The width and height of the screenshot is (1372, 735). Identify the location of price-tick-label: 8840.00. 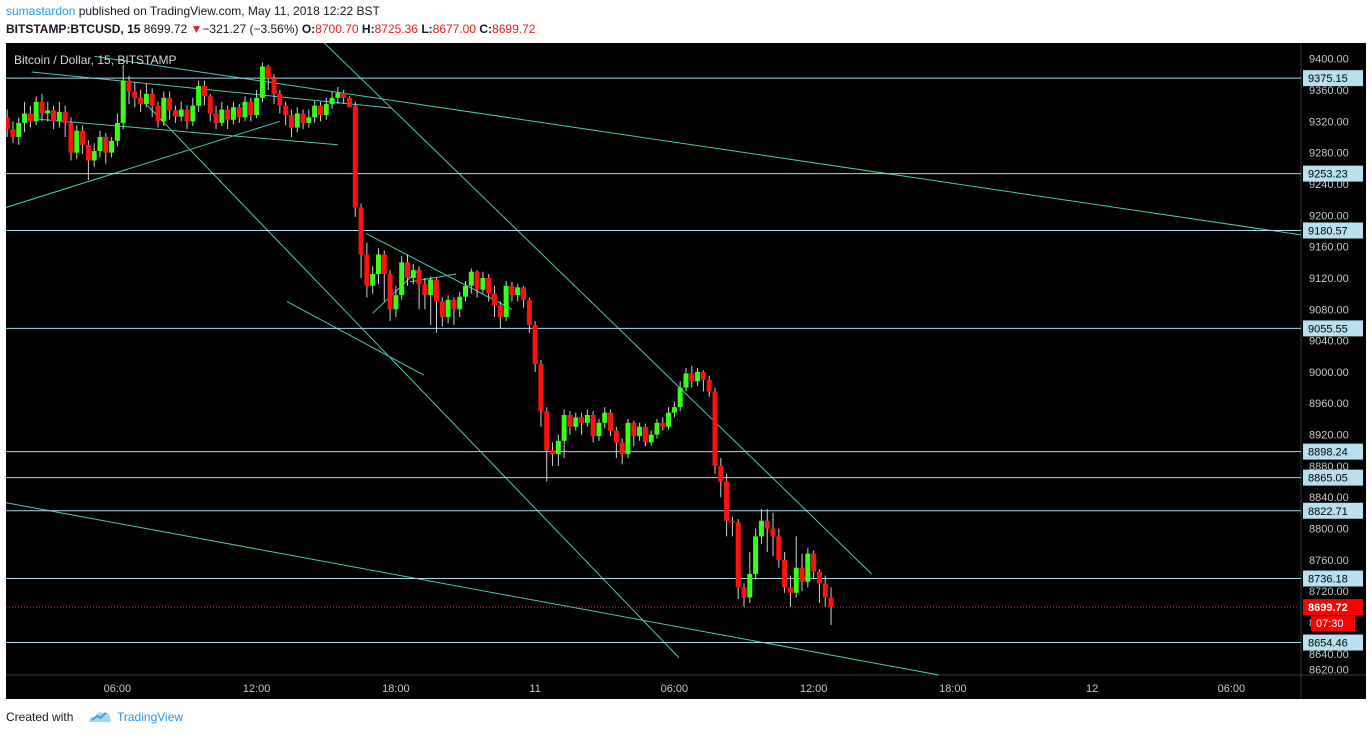
(1329, 498).